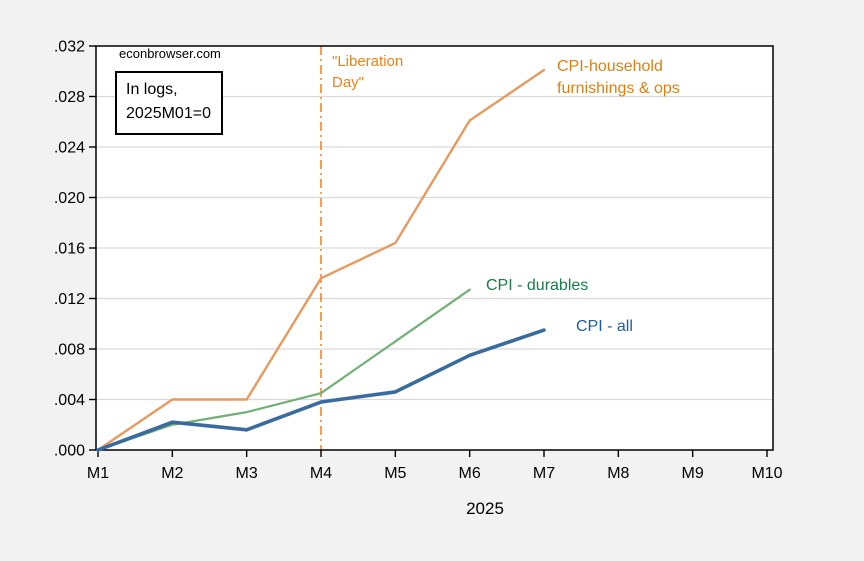 The image size is (864, 561). I want to click on svg-text: M6, so click(470, 473).